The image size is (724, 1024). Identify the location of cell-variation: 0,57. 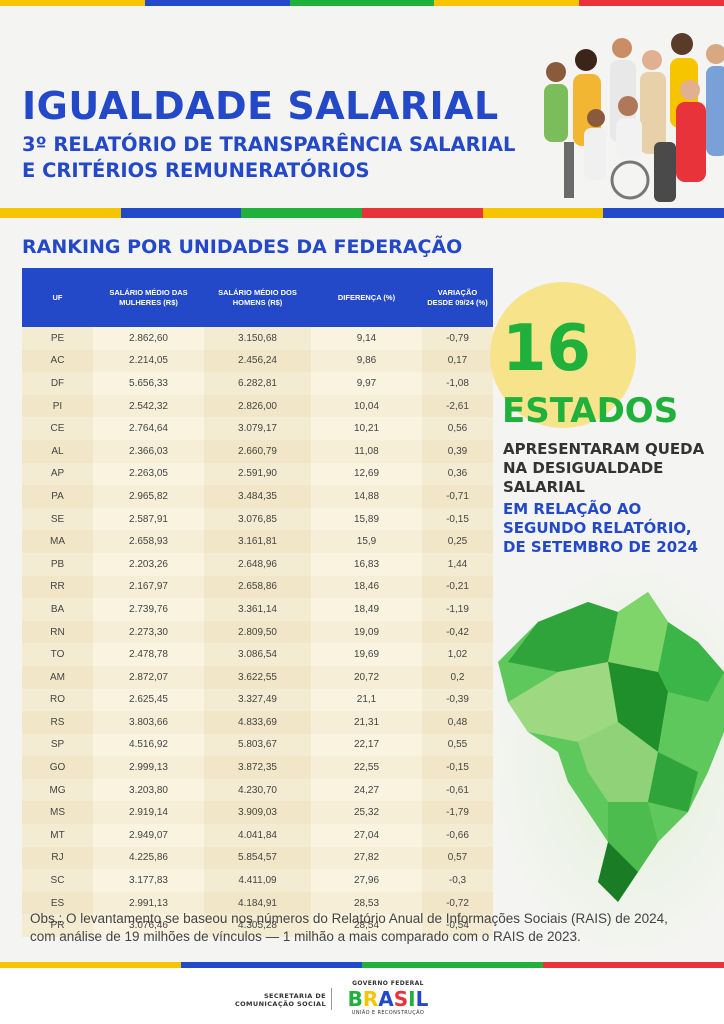
(457, 858).